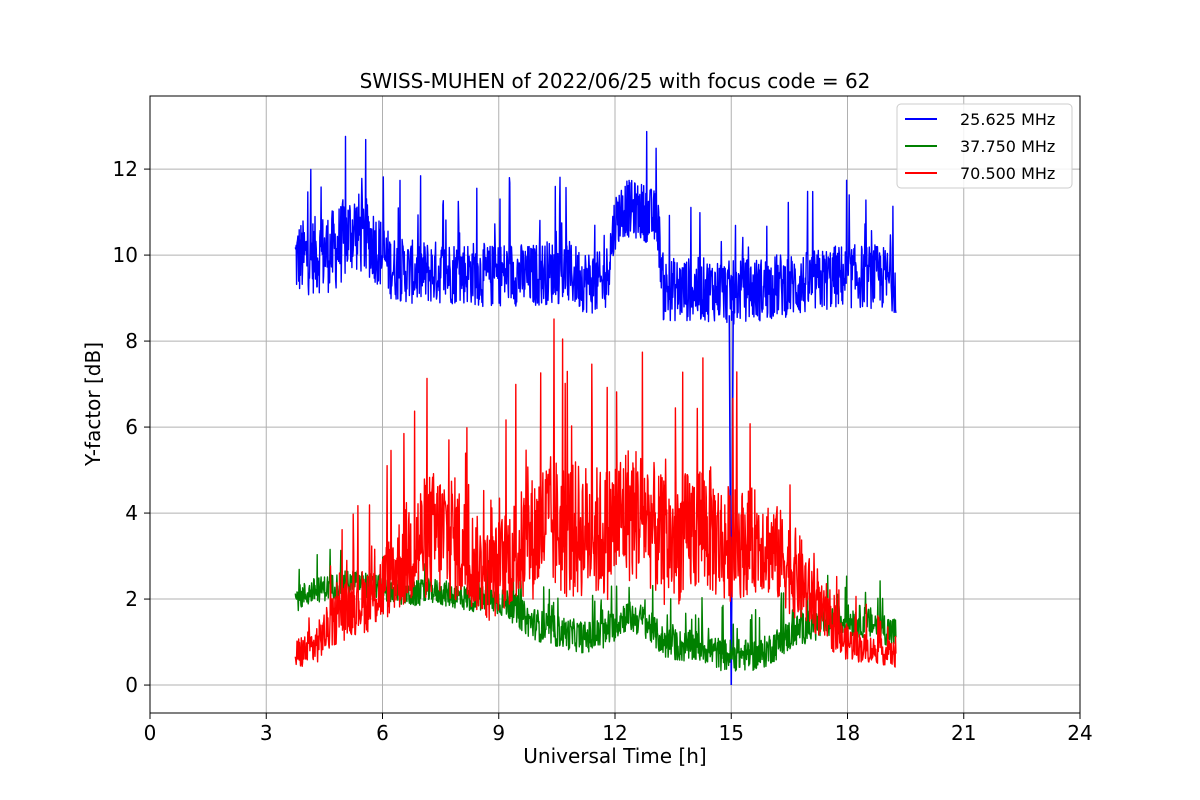 This screenshot has height=800, width=1200. What do you see at coordinates (731, 733) in the screenshot?
I see `x-tick-label: 15` at bounding box center [731, 733].